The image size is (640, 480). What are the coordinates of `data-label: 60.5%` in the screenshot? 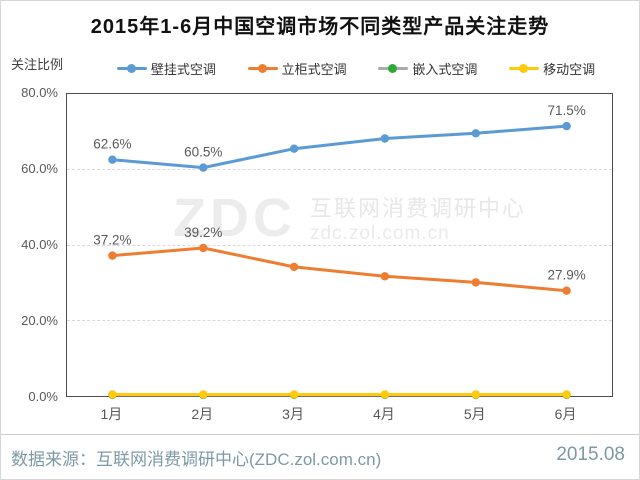 It's located at (203, 152).